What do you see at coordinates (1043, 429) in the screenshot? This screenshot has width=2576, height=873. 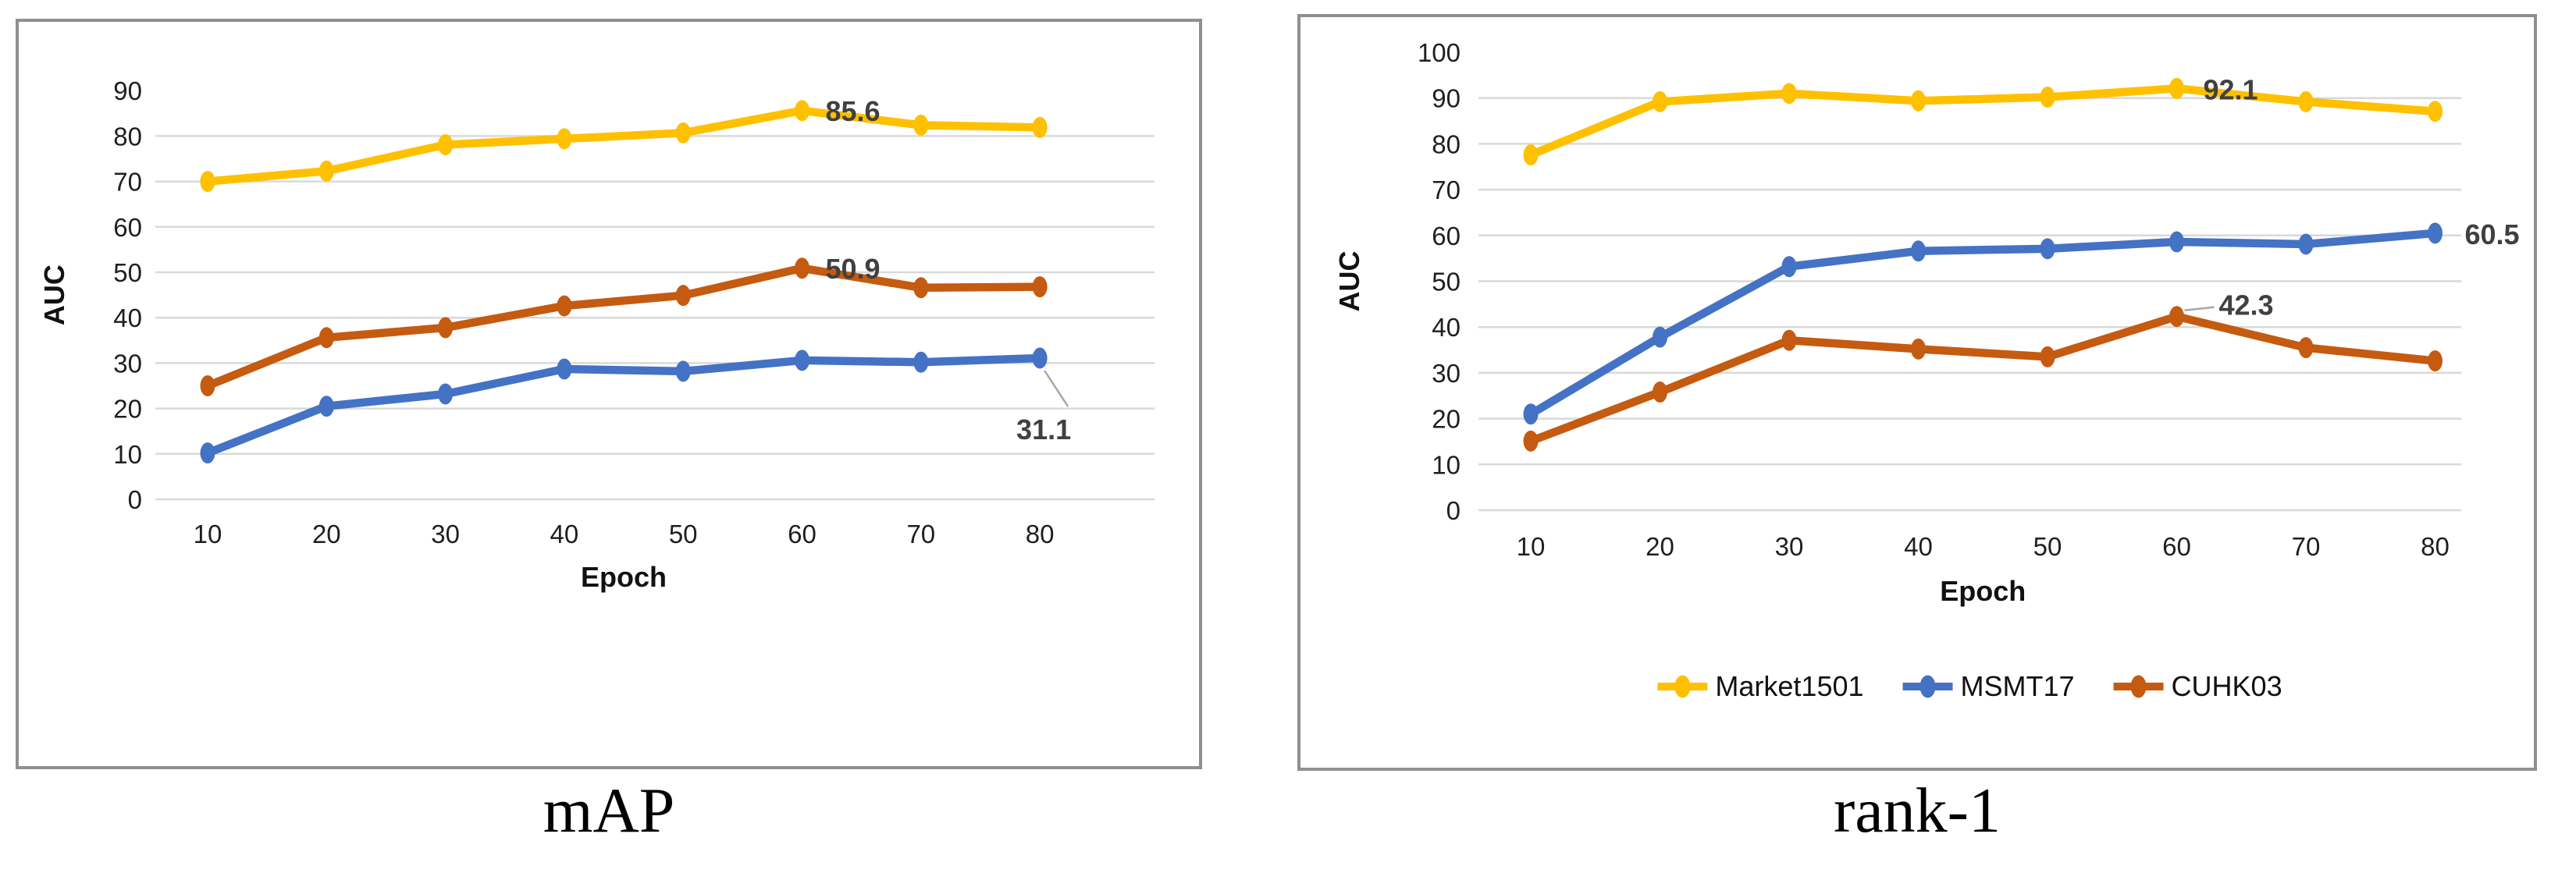 I see `data-label: 31.1` at bounding box center [1043, 429].